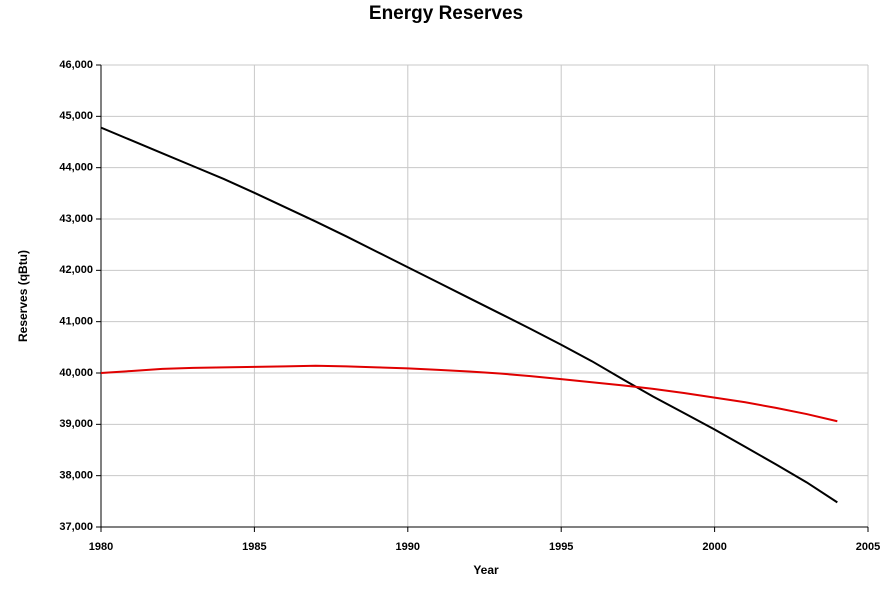 The height and width of the screenshot is (593, 884). What do you see at coordinates (76, 270) in the screenshot?
I see `y-tick-label: 42,000` at bounding box center [76, 270].